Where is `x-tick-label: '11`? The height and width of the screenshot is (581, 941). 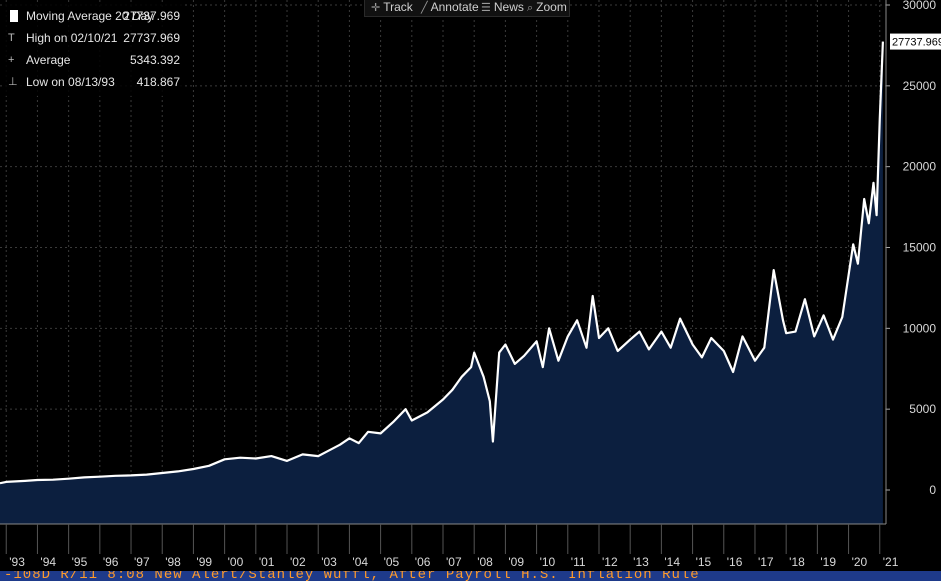
x-tick-label: '11 is located at coordinates (578, 562).